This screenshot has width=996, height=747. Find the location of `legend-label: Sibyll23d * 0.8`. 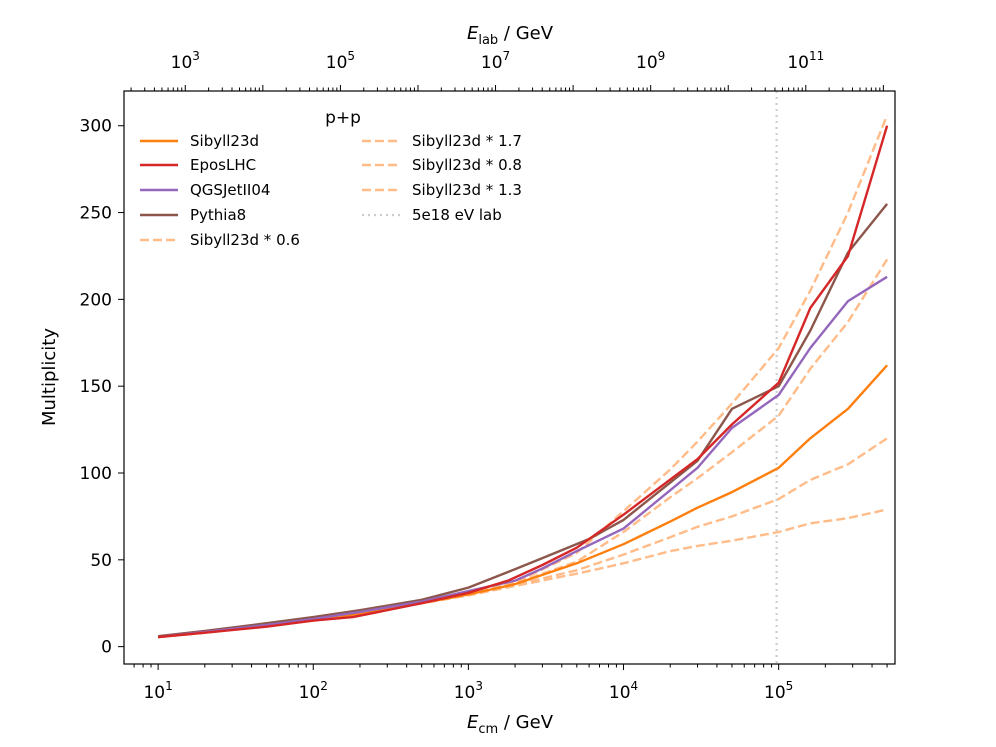

legend-label: Sibyll23d * 0.8 is located at coordinates (467, 165).